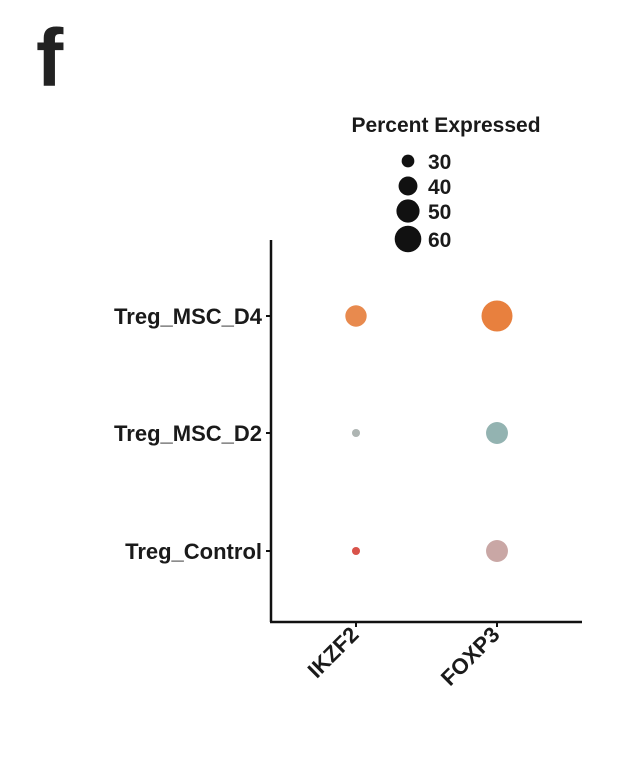 Image resolution: width=644 pixels, height=760 pixels. Describe the element at coordinates (188, 316) in the screenshot. I see `y-tick-label: Treg_MSC_D4` at that location.